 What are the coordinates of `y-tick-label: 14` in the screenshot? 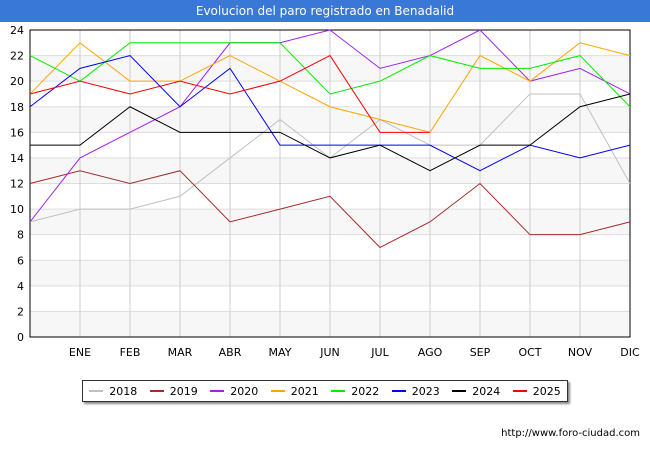 It's located at (17, 158).